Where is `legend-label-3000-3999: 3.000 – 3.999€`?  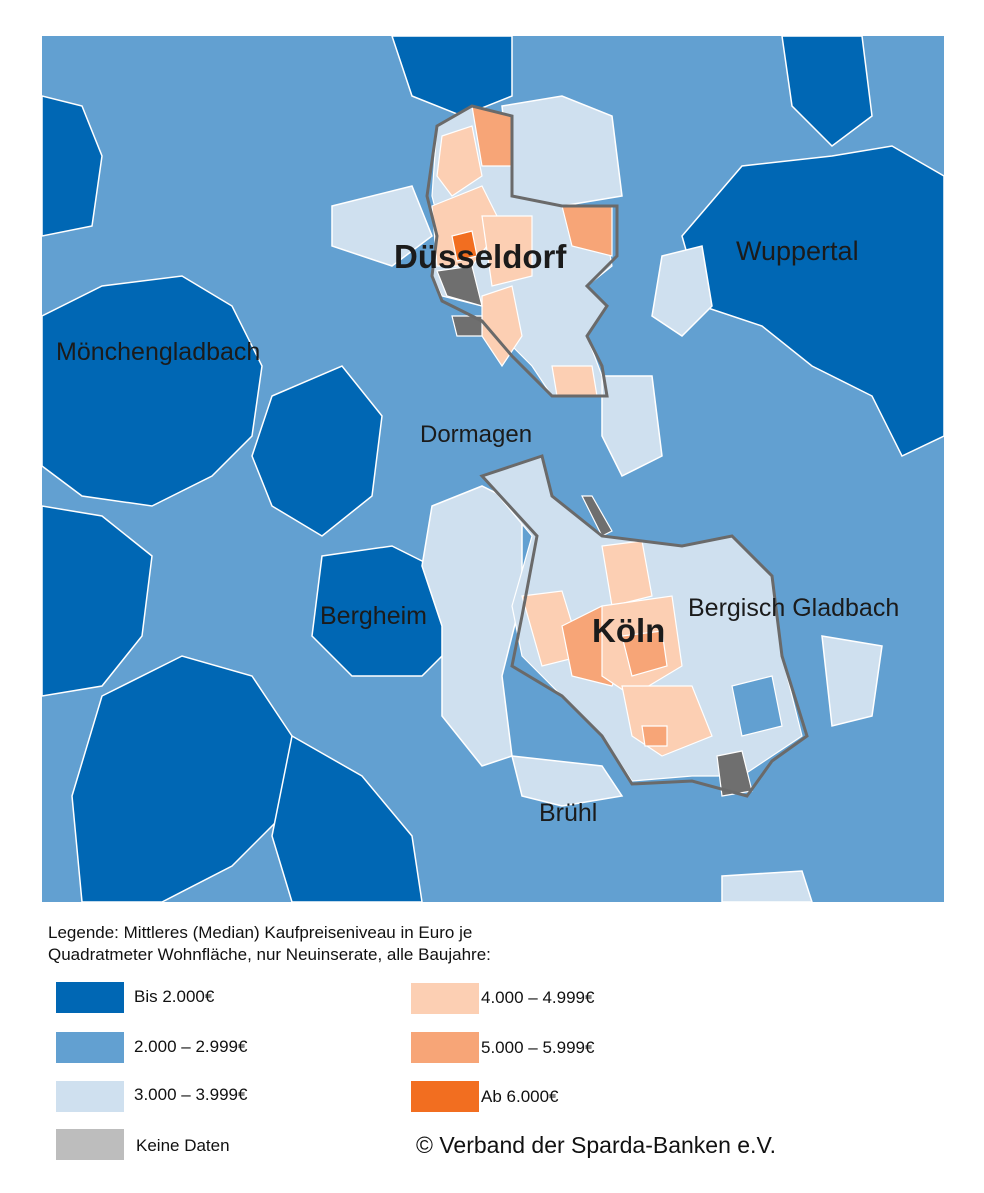
legend-label-3000-3999: 3.000 – 3.999€ is located at coordinates (191, 1094).